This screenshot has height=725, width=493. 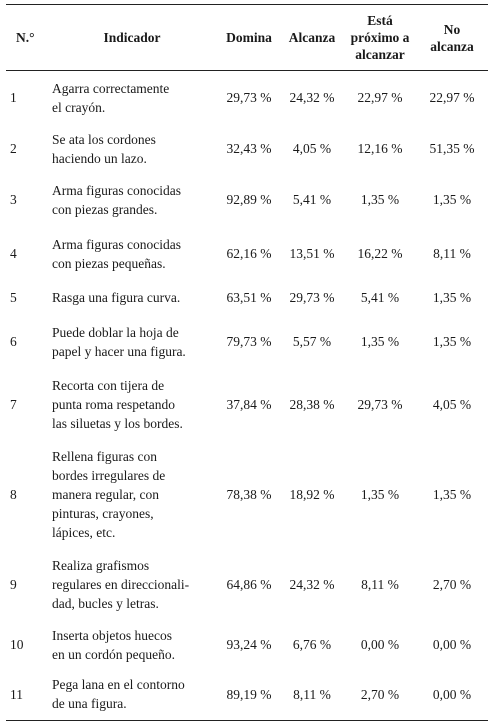 What do you see at coordinates (84, 532) in the screenshot?
I see `text-line: lápices, etc.` at bounding box center [84, 532].